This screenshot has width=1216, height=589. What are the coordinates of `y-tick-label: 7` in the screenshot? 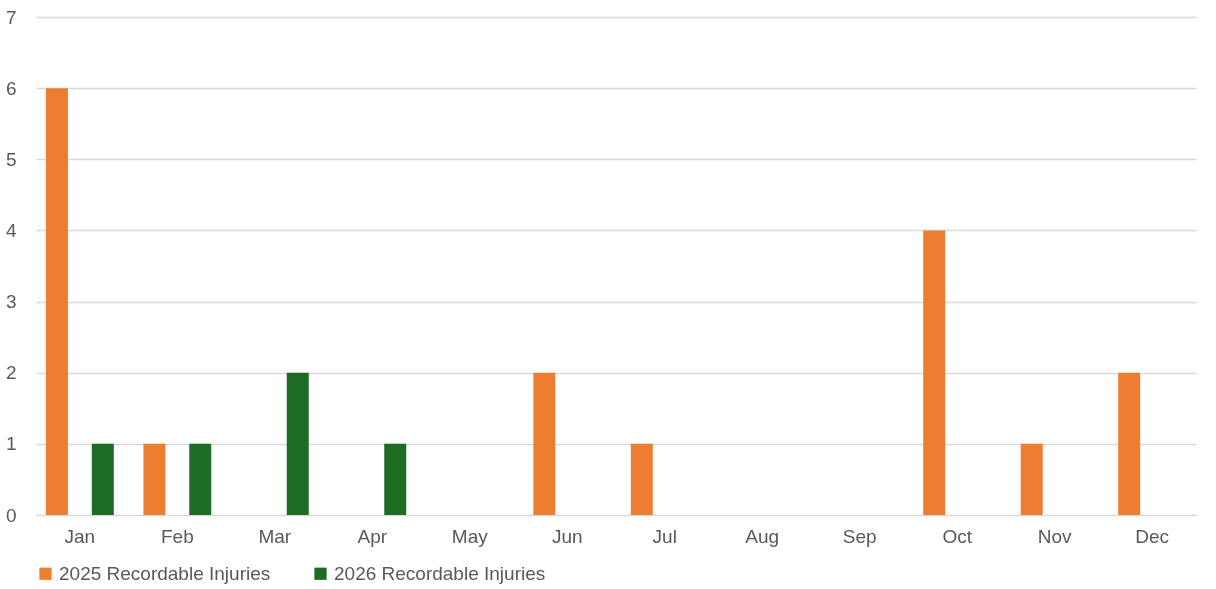 It's located at (11, 17).